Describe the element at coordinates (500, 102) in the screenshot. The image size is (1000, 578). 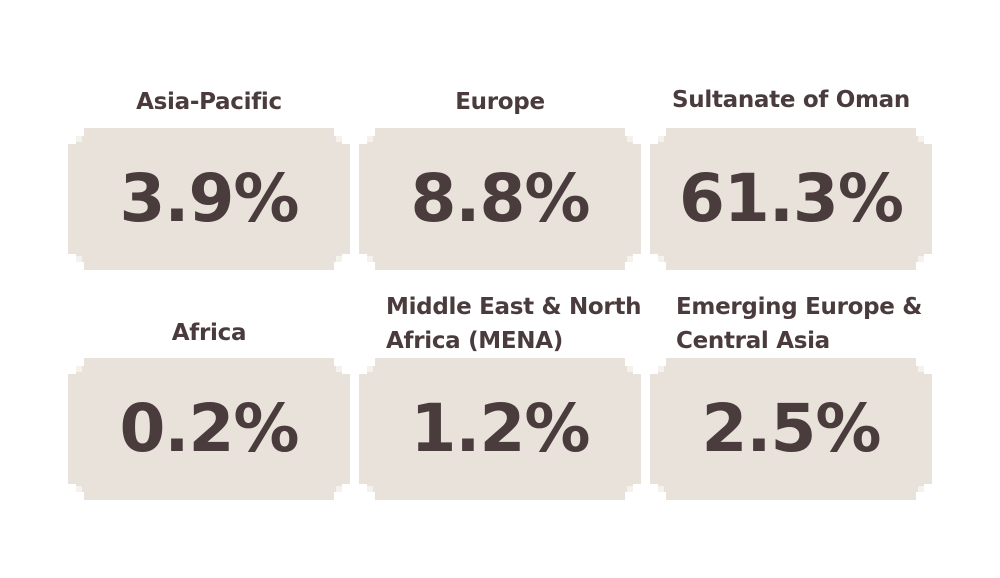
I see `region-label: Europe` at that location.